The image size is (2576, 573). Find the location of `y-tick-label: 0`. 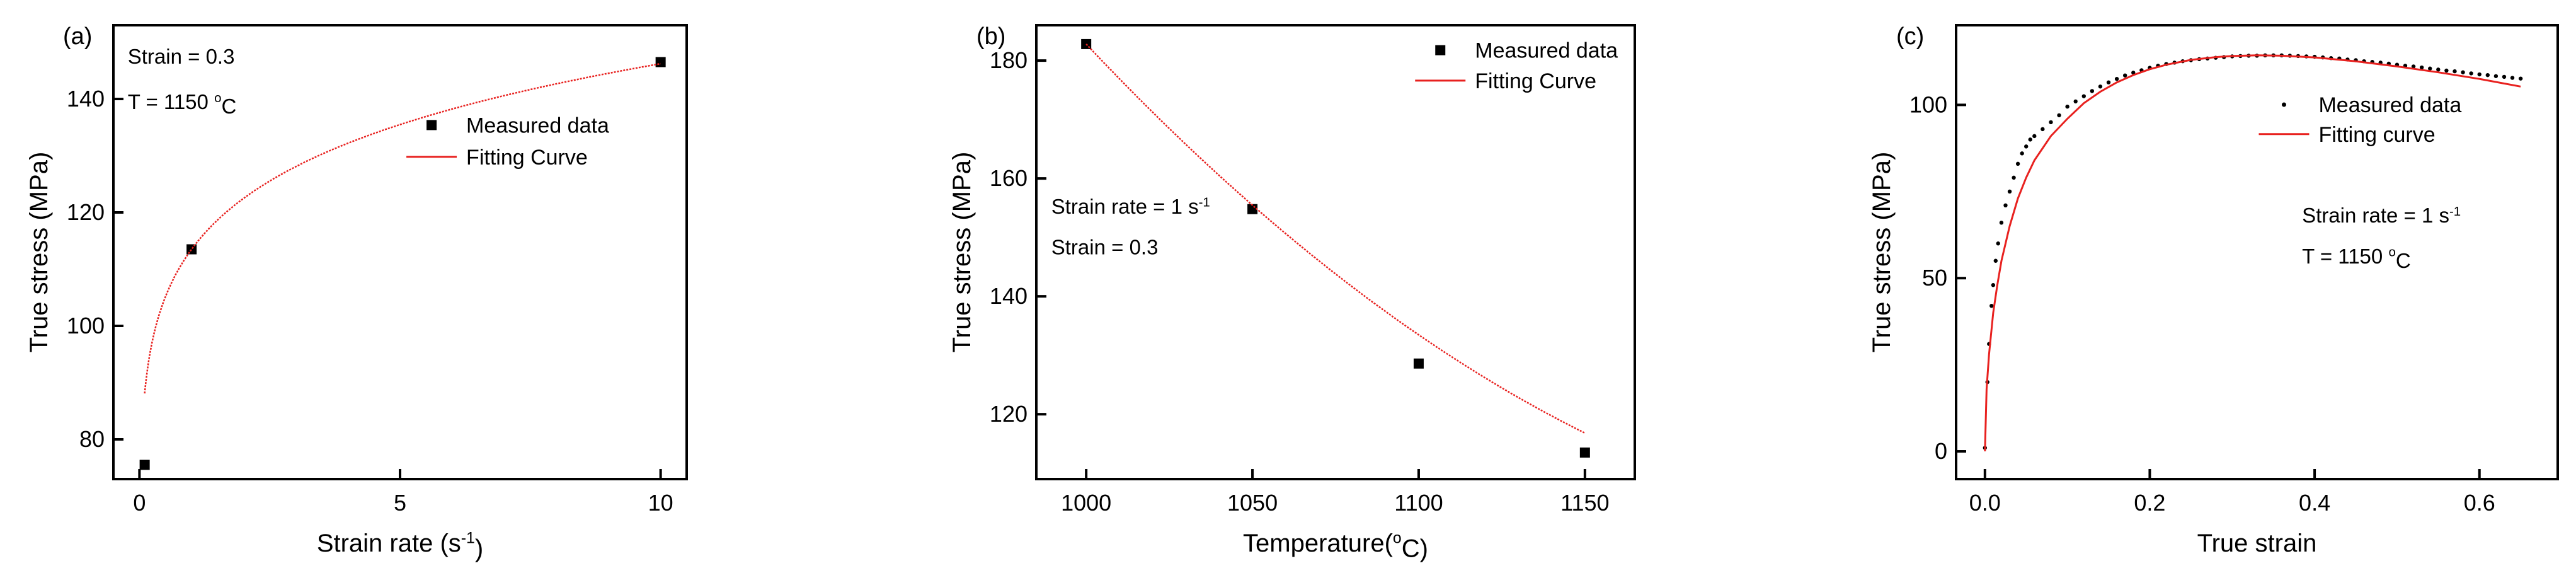

y-tick-label: 0 is located at coordinates (1941, 451).